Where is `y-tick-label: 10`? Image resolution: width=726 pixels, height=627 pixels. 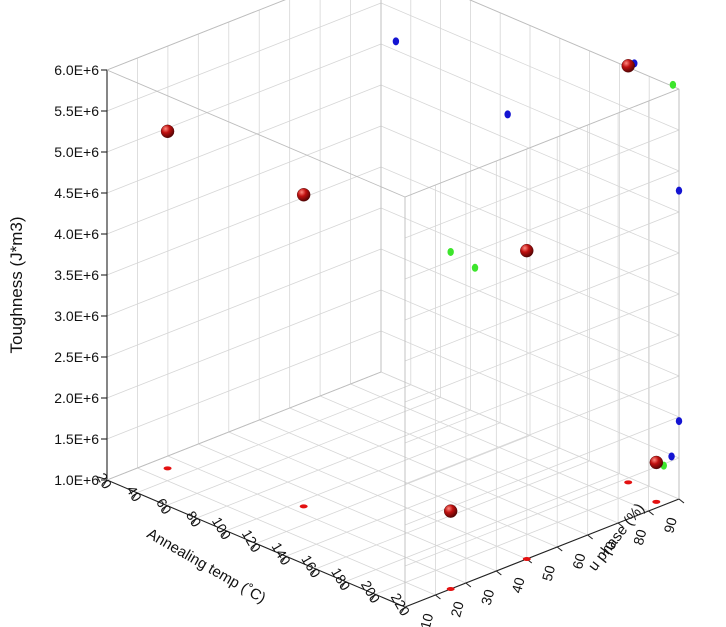
y-tick-label: 10 is located at coordinates (427, 619).